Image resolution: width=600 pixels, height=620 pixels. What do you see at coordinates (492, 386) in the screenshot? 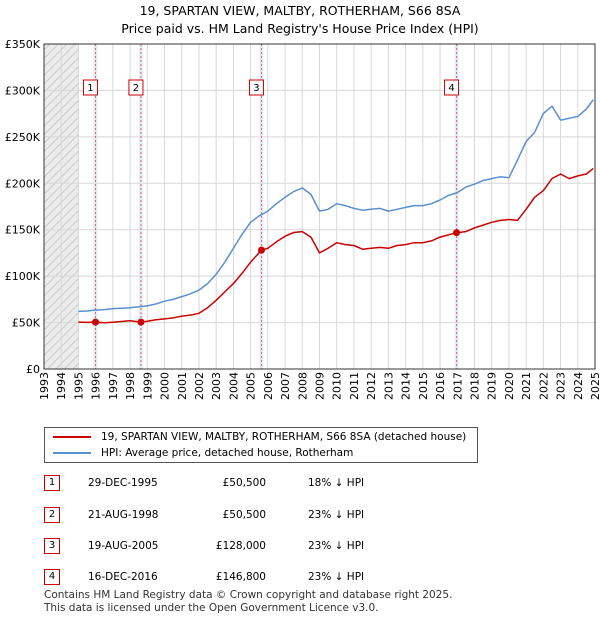
I see `x-tick-label: 2019` at bounding box center [492, 386].